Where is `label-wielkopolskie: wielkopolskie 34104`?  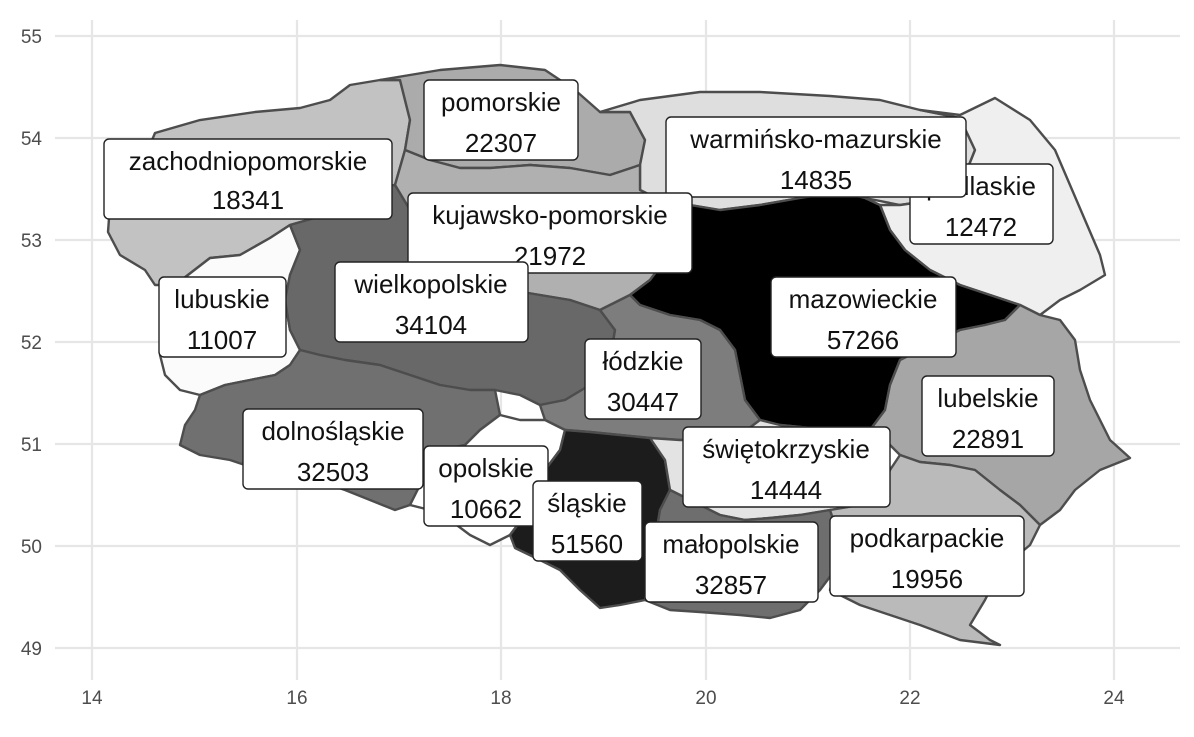
label-wielkopolskie: wielkopolskie 34104 is located at coordinates (431, 302).